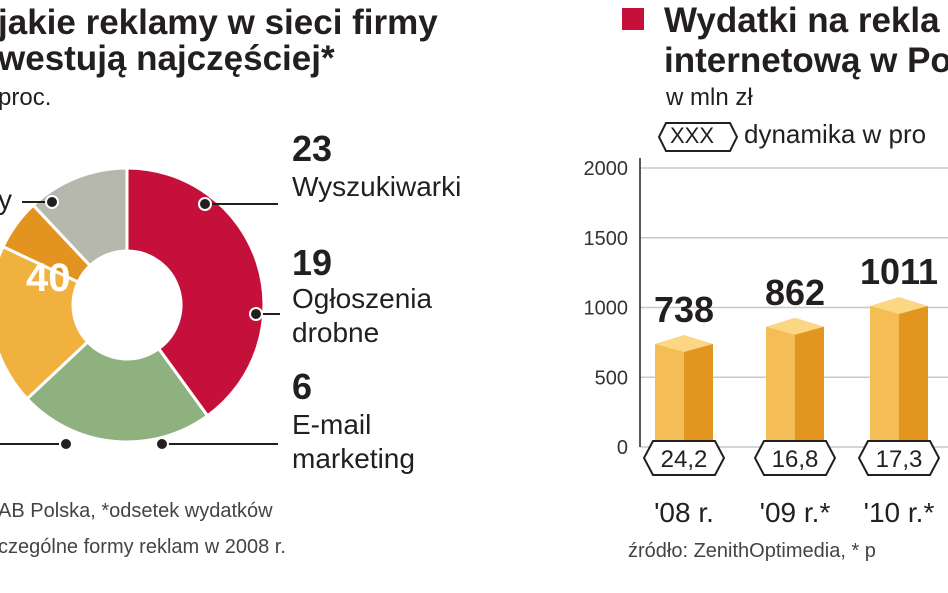  I want to click on pie-unit: proc., so click(26, 97).